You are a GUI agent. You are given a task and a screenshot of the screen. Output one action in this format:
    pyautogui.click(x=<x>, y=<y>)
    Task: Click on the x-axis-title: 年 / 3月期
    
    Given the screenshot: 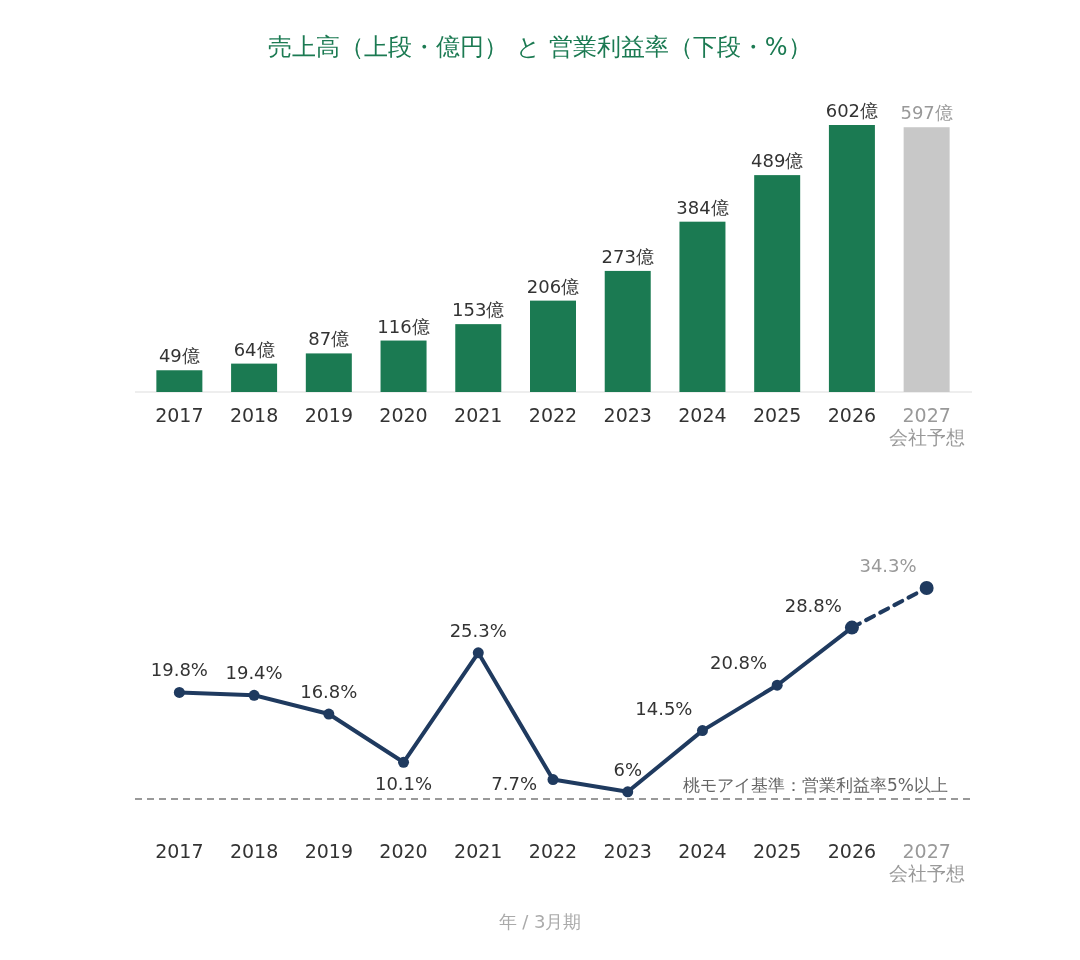 What is the action you would take?
    pyautogui.click(x=540, y=921)
    